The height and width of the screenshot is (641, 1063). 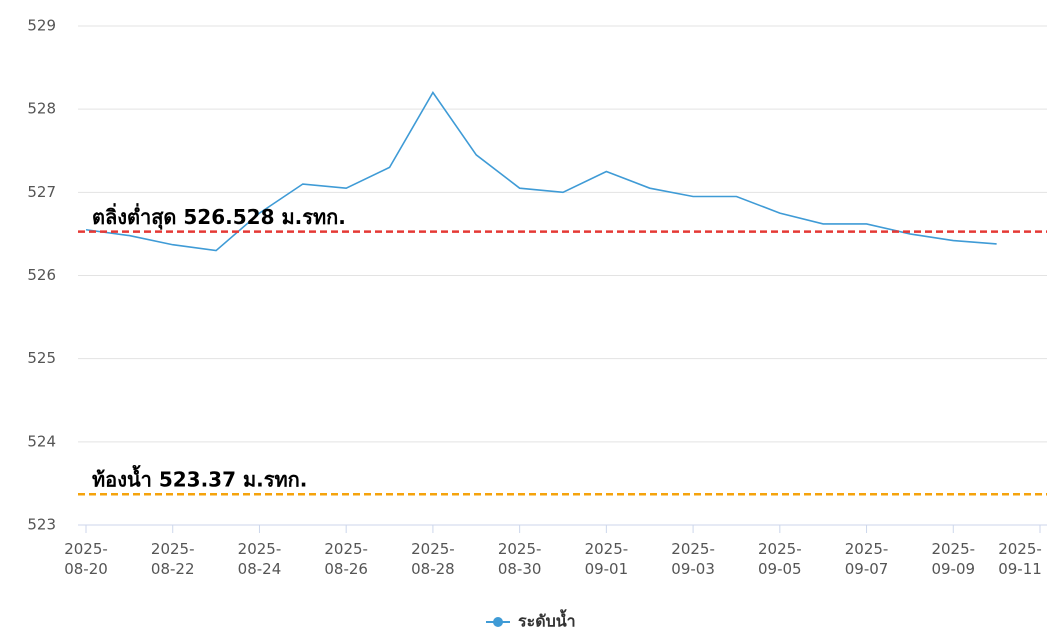 I want to click on y-tick-label: 524, so click(x=41, y=441).